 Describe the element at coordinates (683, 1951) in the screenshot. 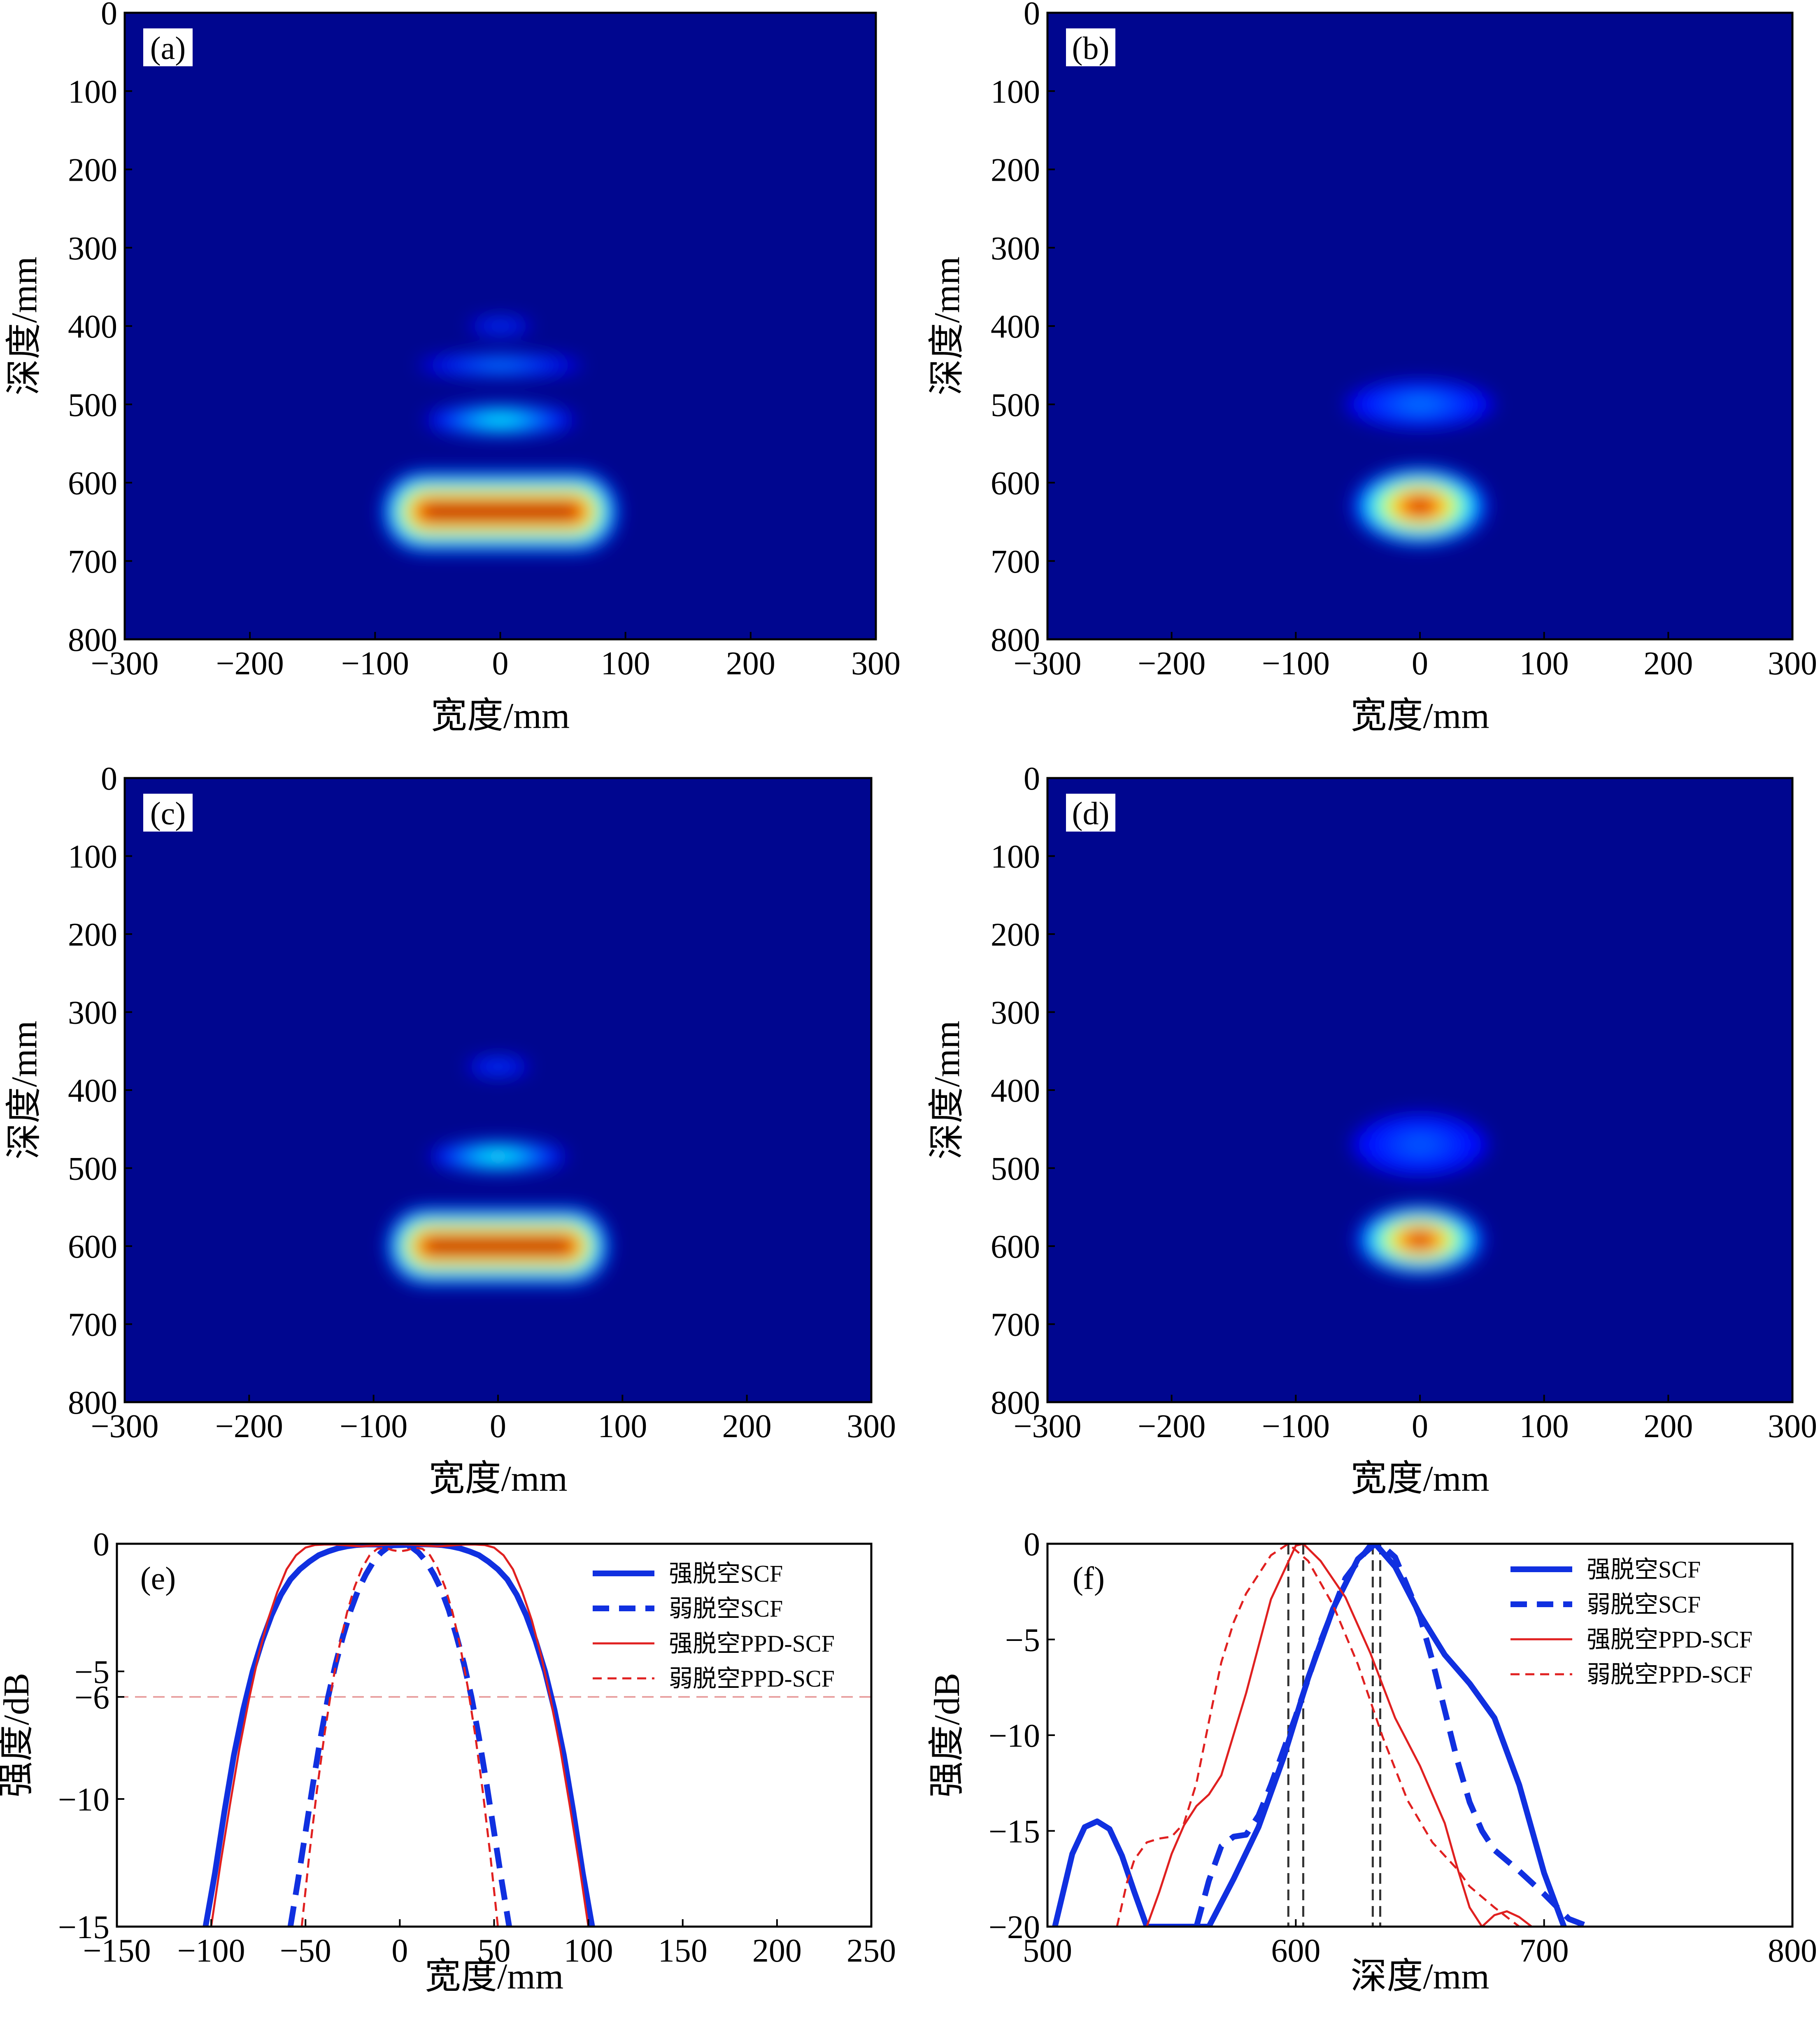

I see `x-tick-label: 150` at that location.